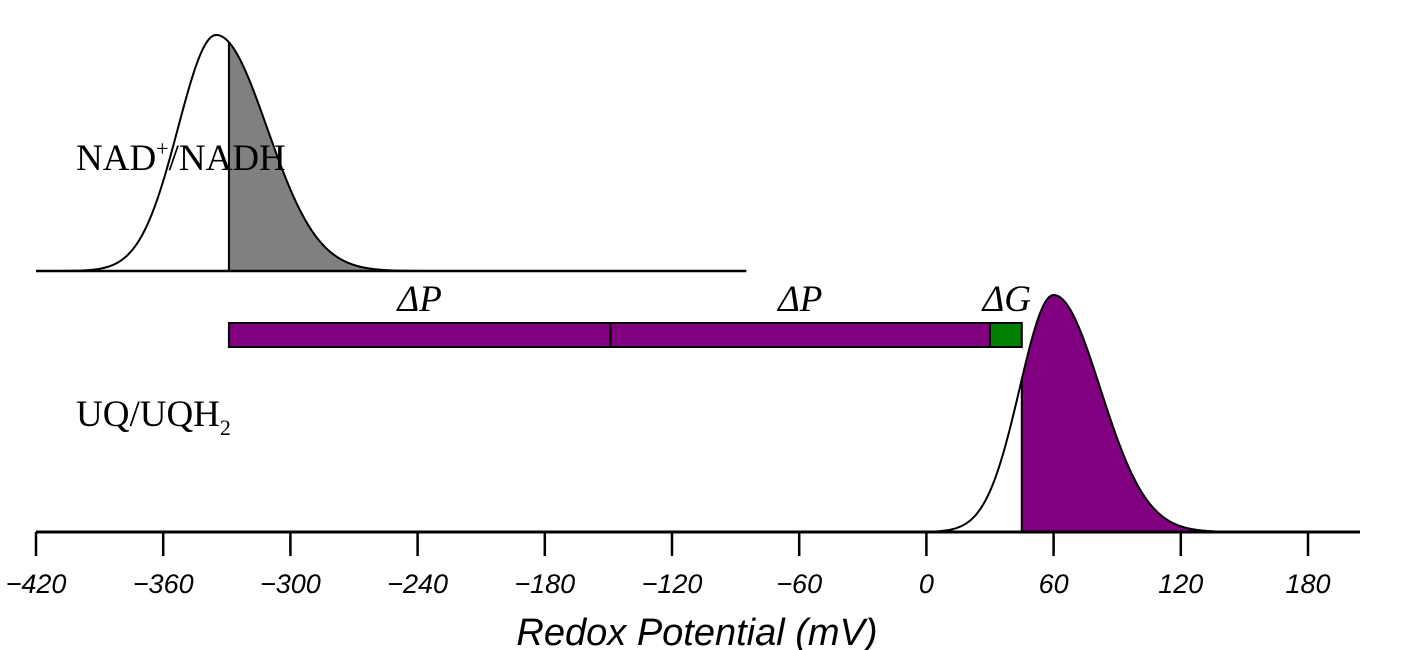 The width and height of the screenshot is (1417, 650). I want to click on nad-curve-label: NAD+/NADH, so click(181, 157).